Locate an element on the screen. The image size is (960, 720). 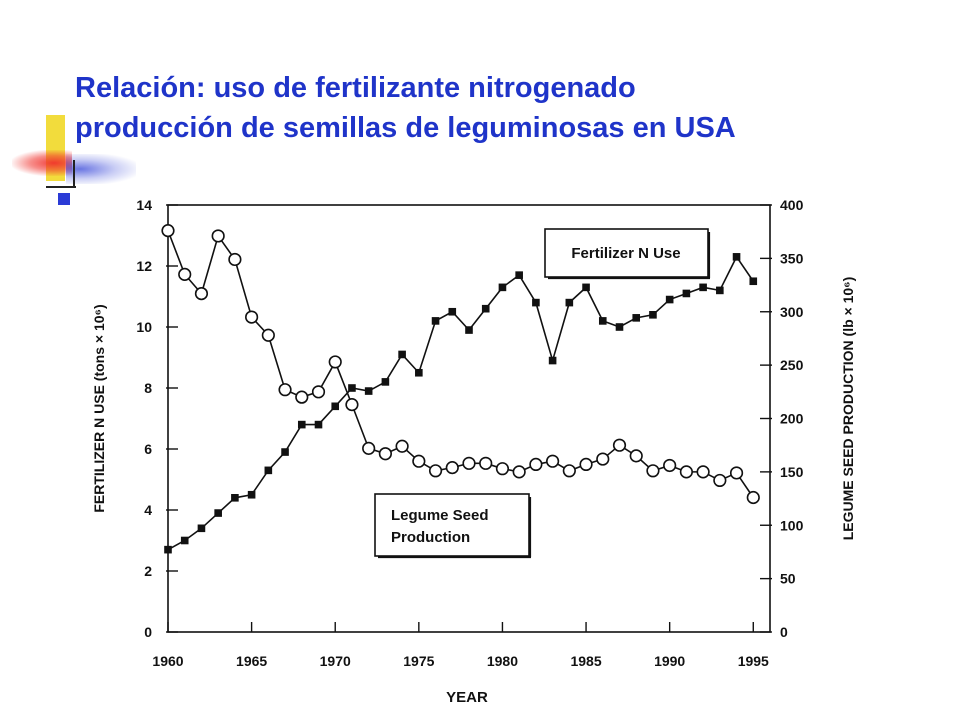
x-tick-label: 1960 is located at coordinates (167, 661).